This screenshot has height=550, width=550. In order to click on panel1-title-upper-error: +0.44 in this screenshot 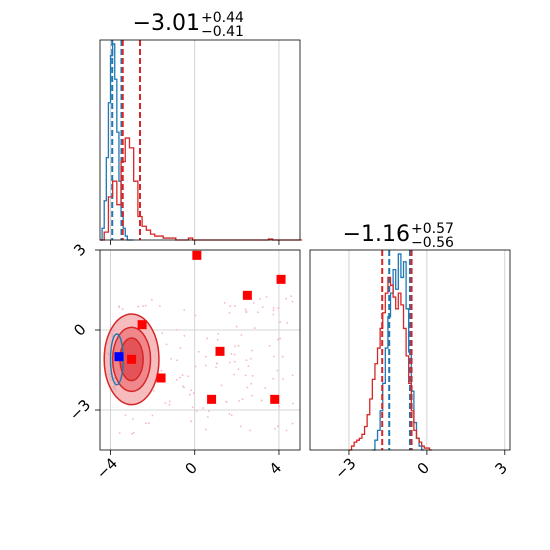, I will do `click(222, 18)`.